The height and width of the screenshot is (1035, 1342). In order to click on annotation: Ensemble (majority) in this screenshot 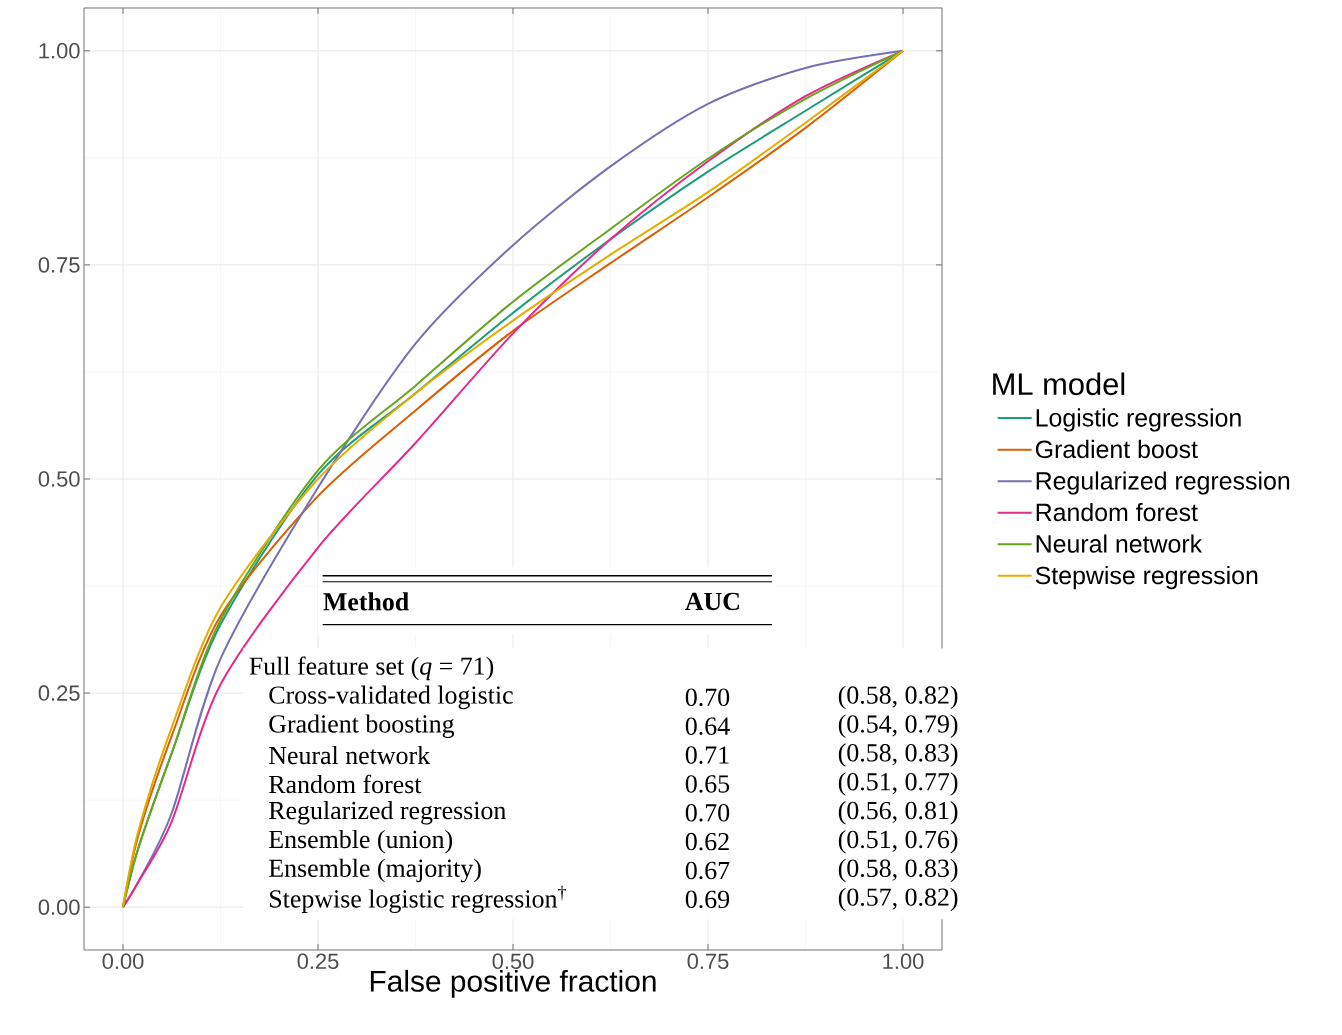, I will do `click(375, 870)`.